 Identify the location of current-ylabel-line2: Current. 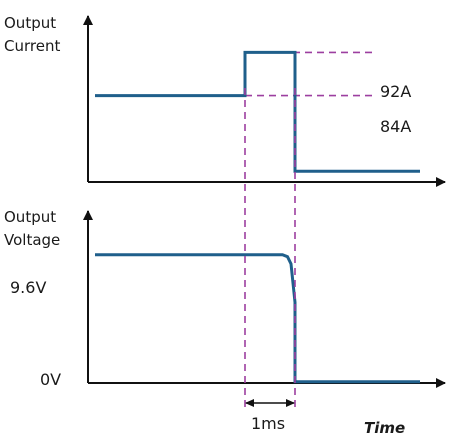
(32, 46).